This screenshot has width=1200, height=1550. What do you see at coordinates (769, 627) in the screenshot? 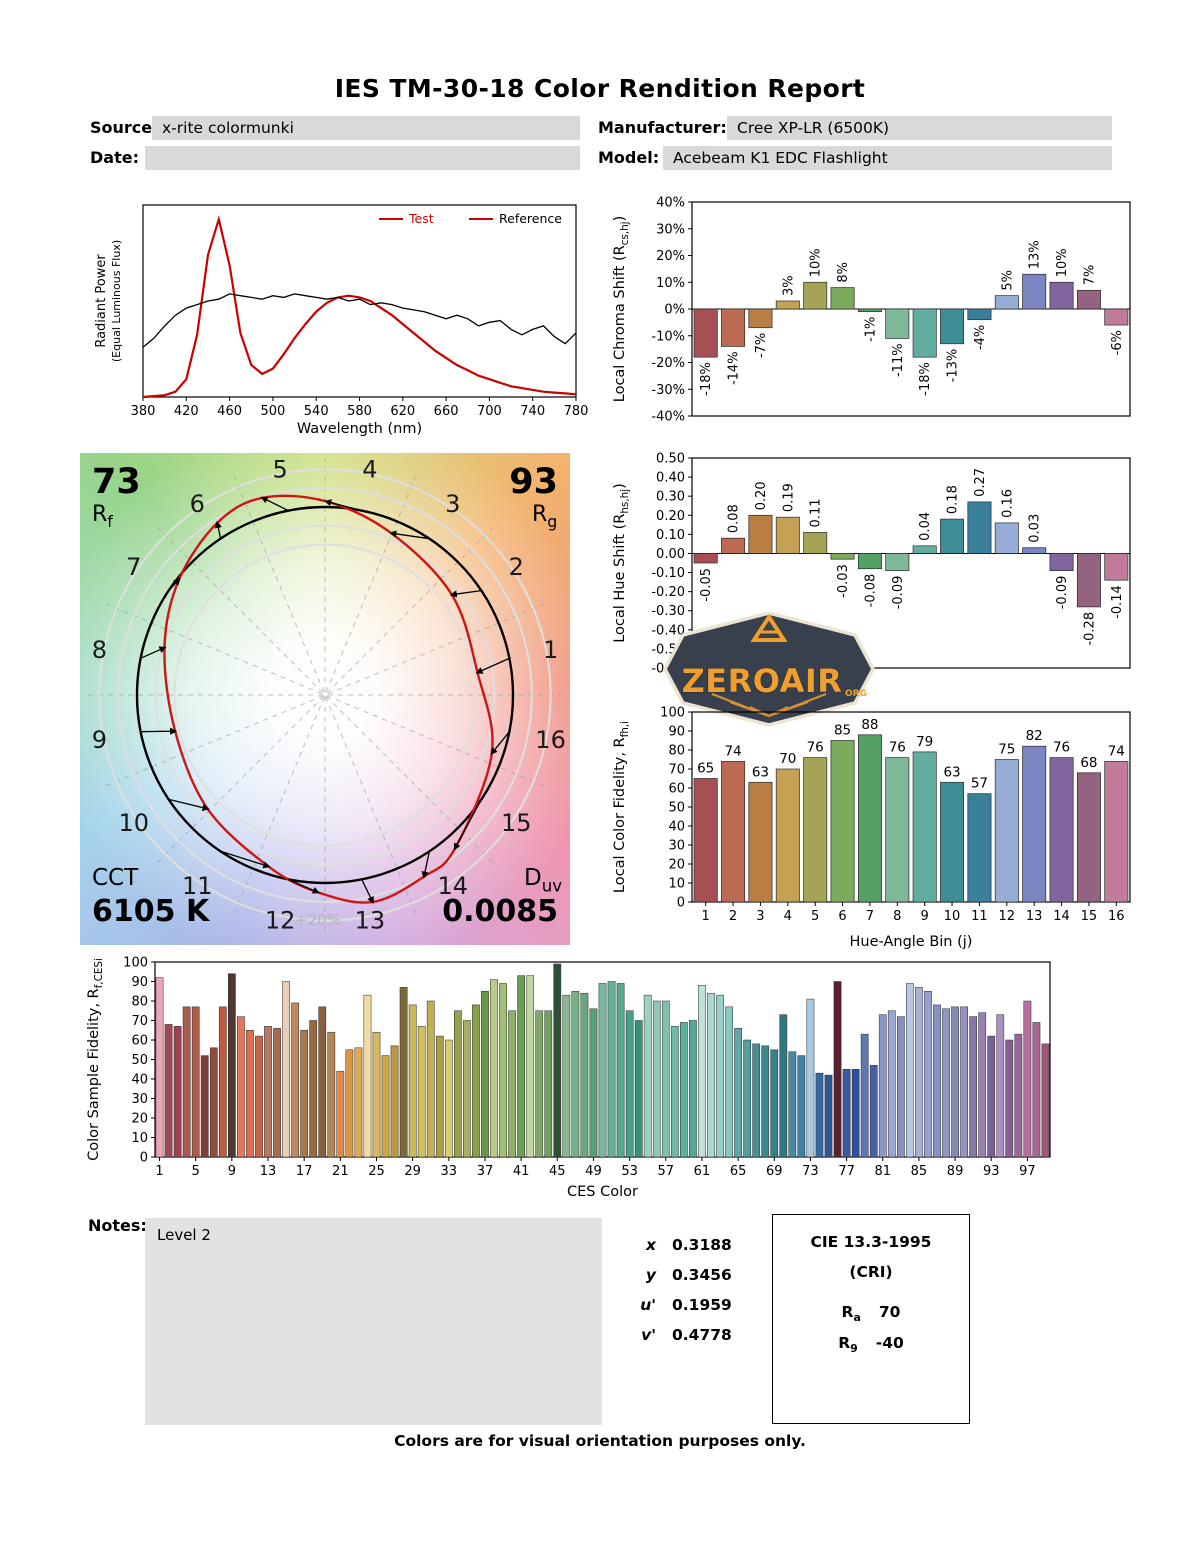
I see `watermark-emblem-icon` at bounding box center [769, 627].